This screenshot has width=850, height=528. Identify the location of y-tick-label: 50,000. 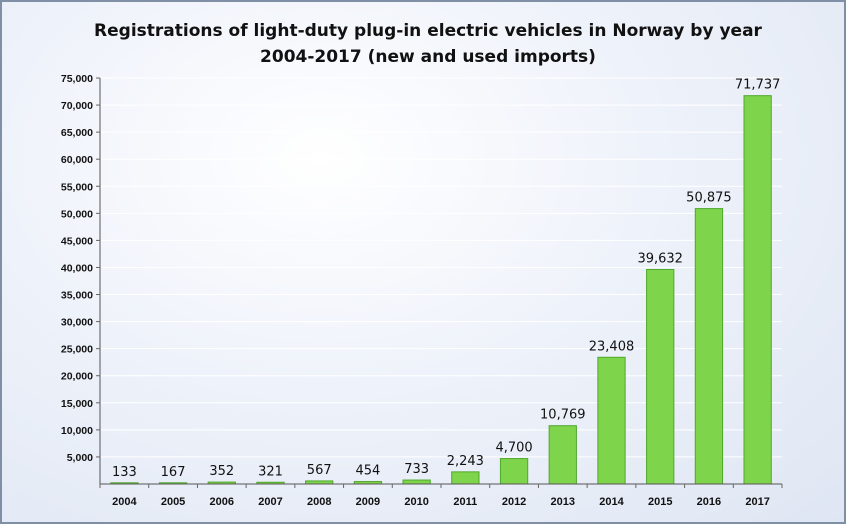
(77, 214).